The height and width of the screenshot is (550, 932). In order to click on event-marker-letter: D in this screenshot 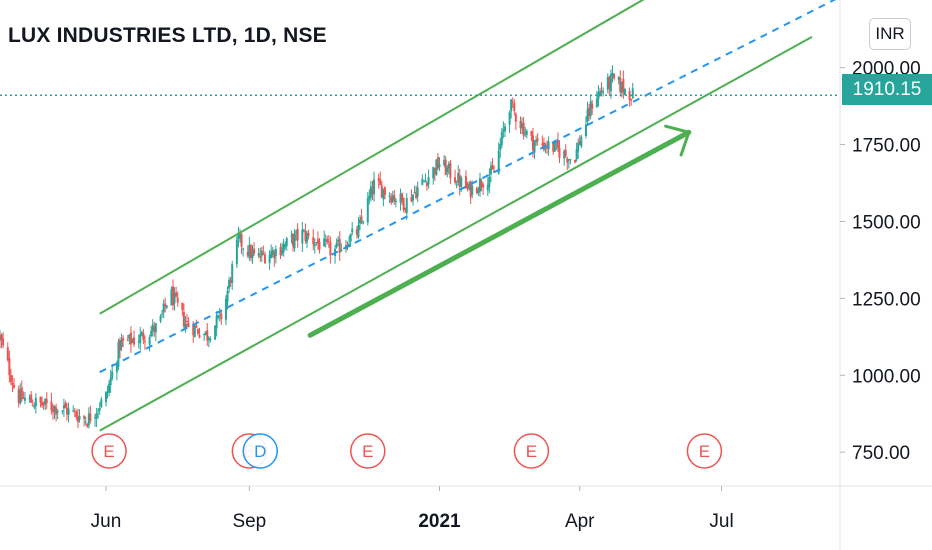, I will do `click(260, 451)`.